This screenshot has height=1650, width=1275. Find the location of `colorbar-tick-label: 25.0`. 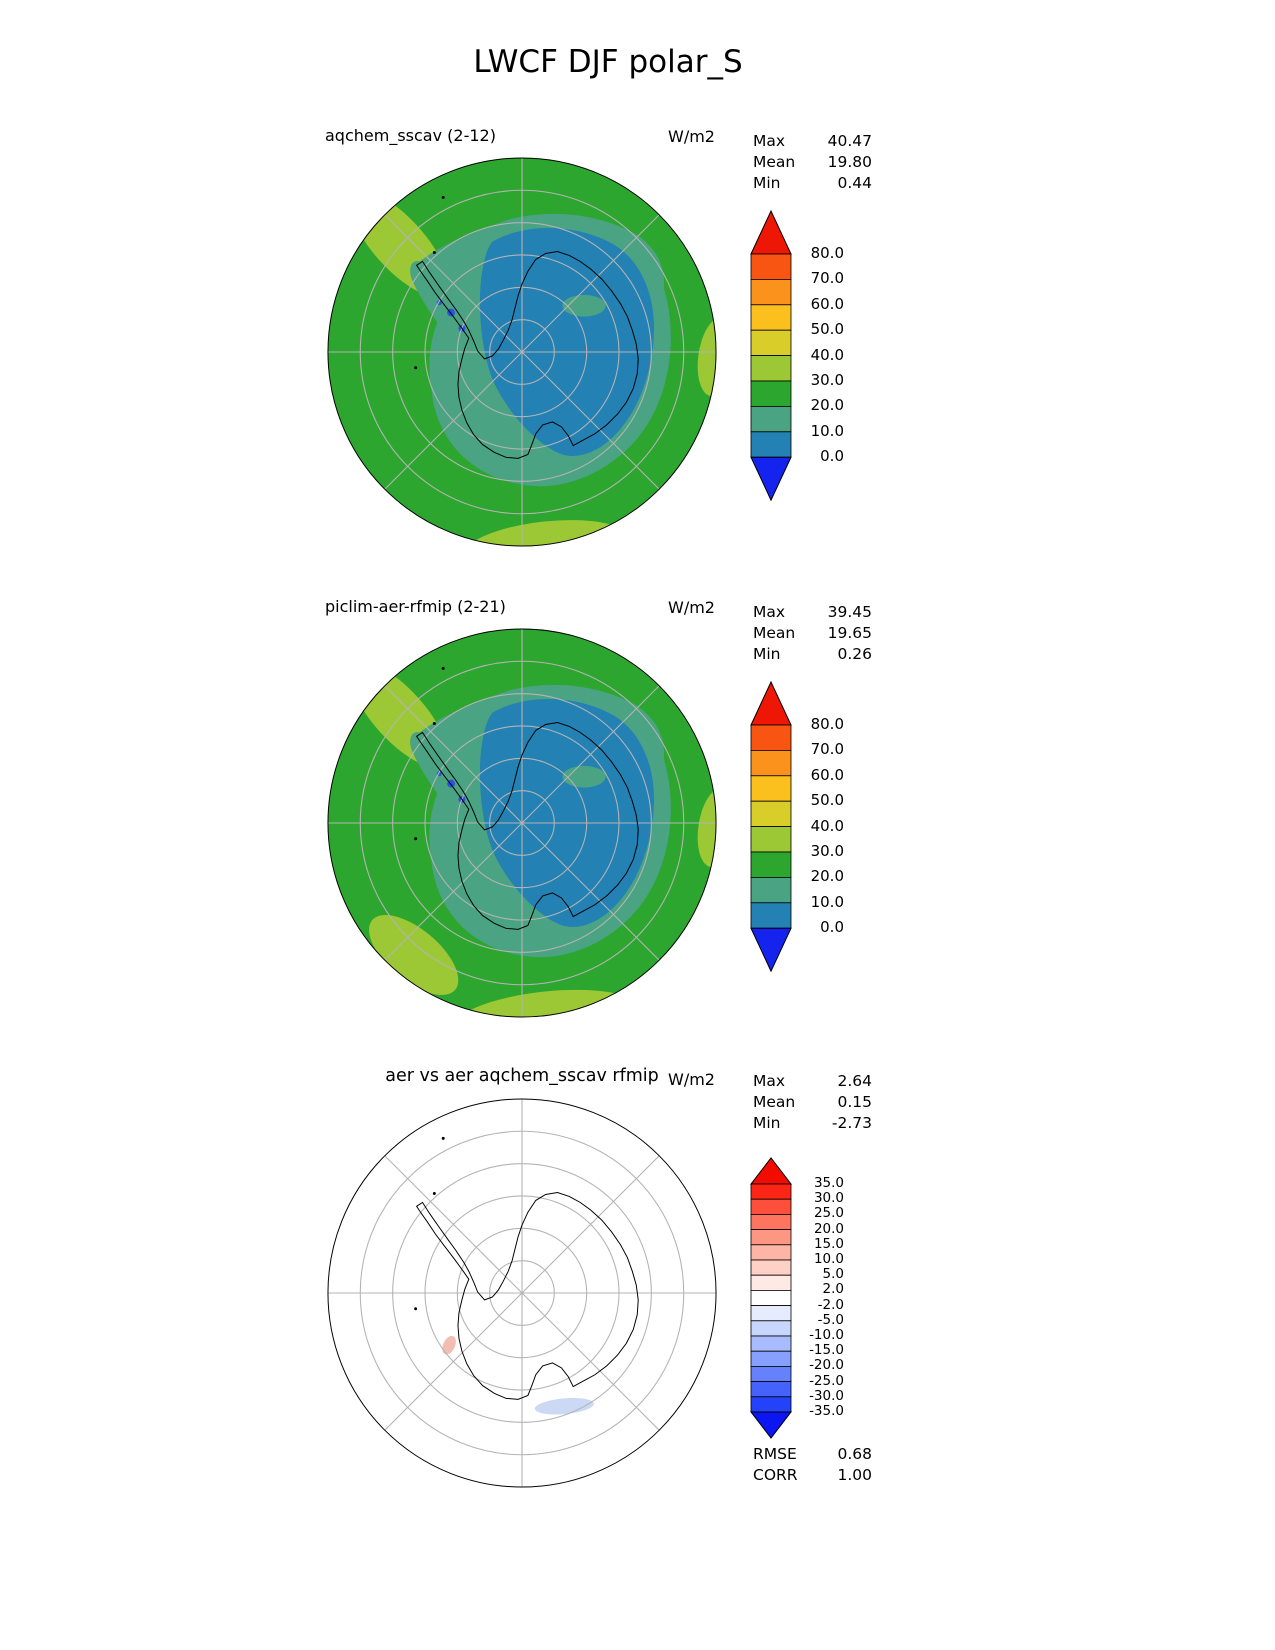

colorbar-tick-label: 25.0 is located at coordinates (828, 1213).